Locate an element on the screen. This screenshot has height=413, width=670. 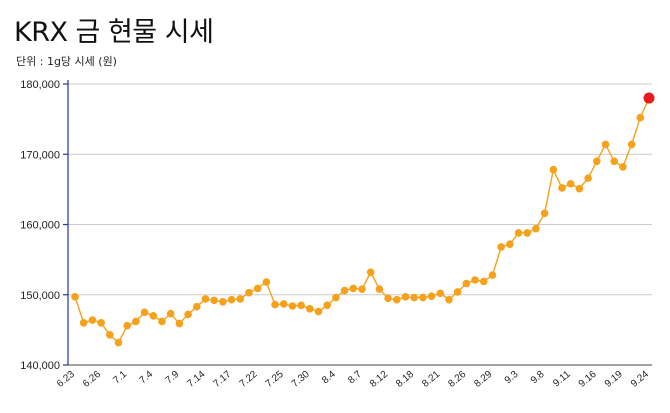
y-tick-labels: 140,000 150,000 160,000 170,000 180,000 is located at coordinates (40, 225).